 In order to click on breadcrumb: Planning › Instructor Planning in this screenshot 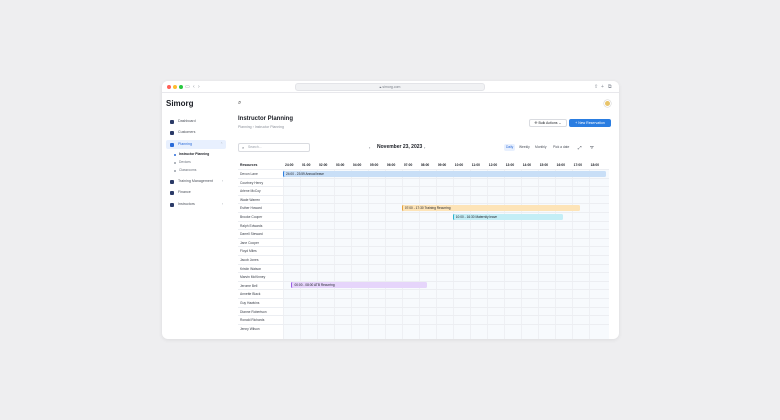, I will do `click(261, 127)`.